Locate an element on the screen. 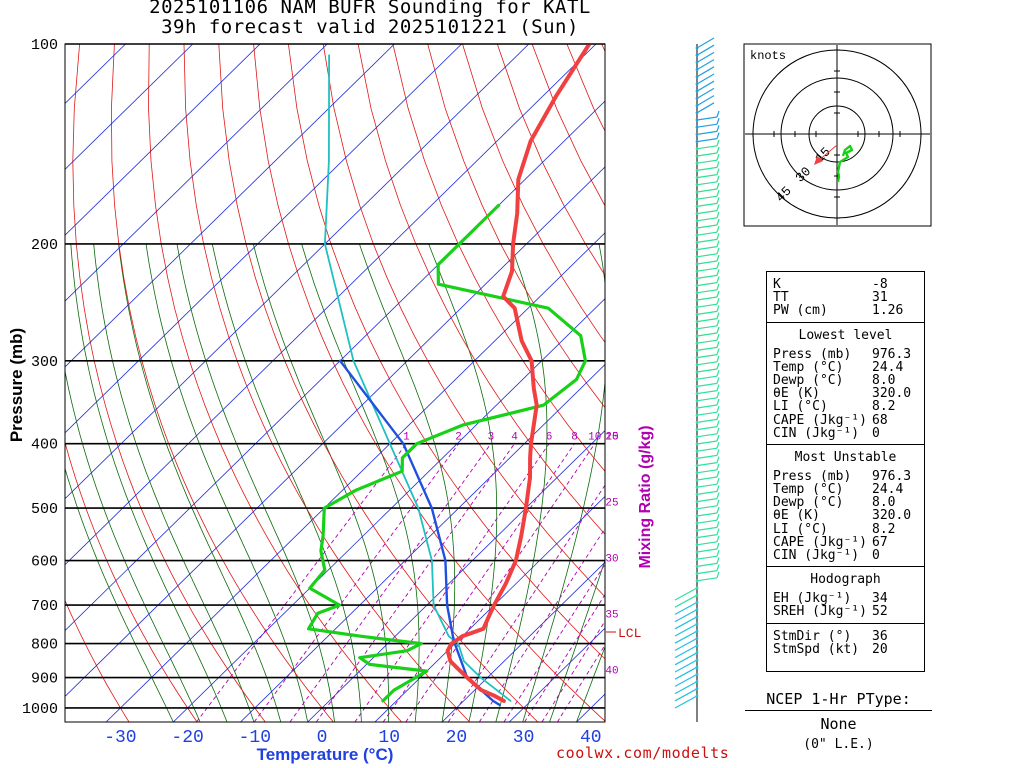 The height and width of the screenshot is (768, 1024). storm-motion-row: StmSpd (kt) 20 is located at coordinates (845, 649).